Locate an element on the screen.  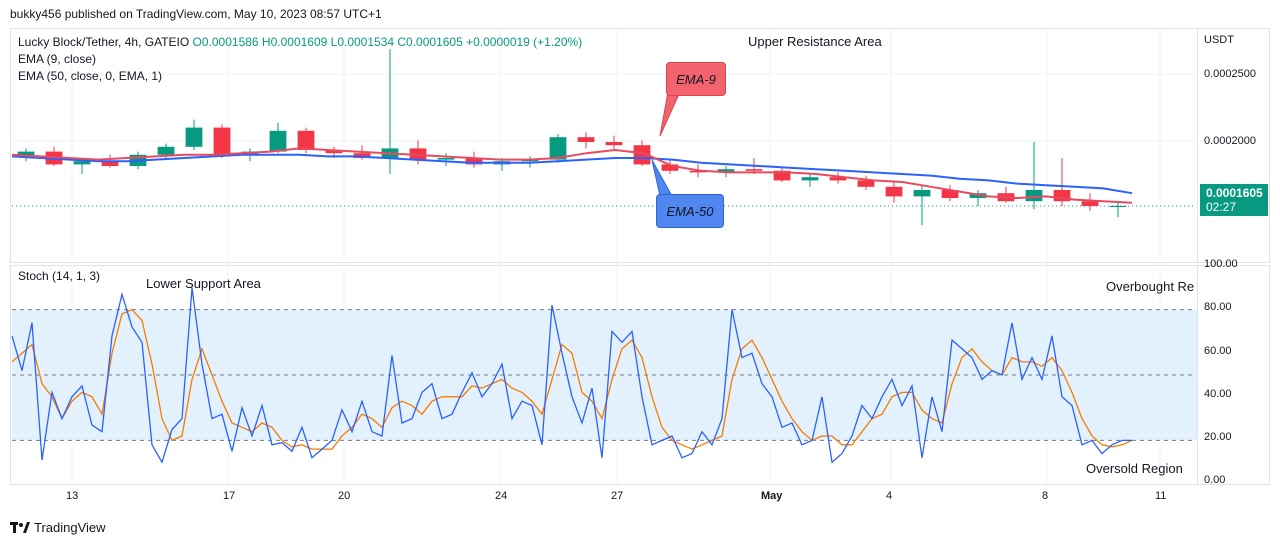
stoch-tick: 100.00 is located at coordinates (1221, 264).